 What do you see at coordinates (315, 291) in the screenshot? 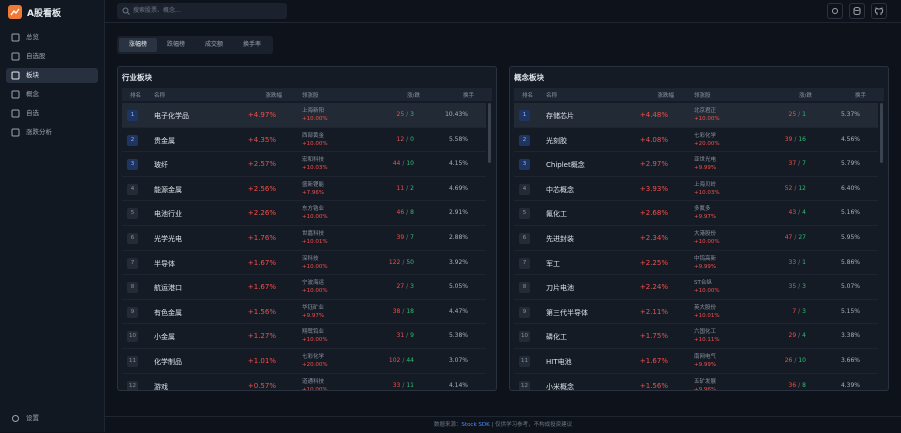
I see `leader-change: +10.00%` at bounding box center [315, 291].